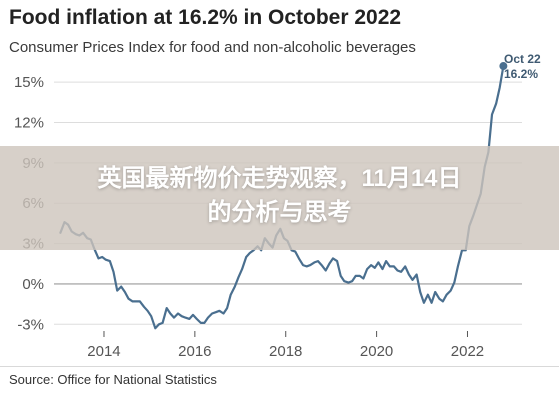 This screenshot has height=400, width=559. Describe the element at coordinates (279, 366) in the screenshot. I see `source-divider` at that location.